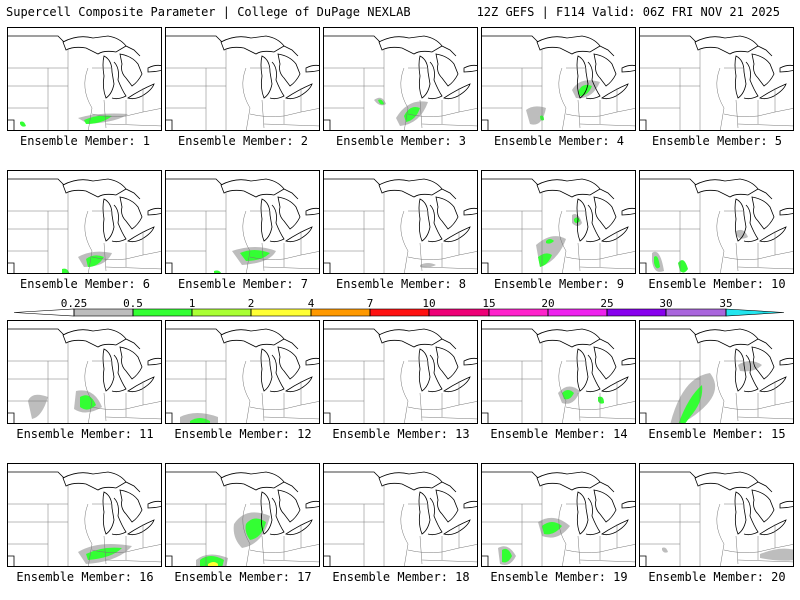  I want to click on member-label: Ensemble Member: 2, so click(243, 141).